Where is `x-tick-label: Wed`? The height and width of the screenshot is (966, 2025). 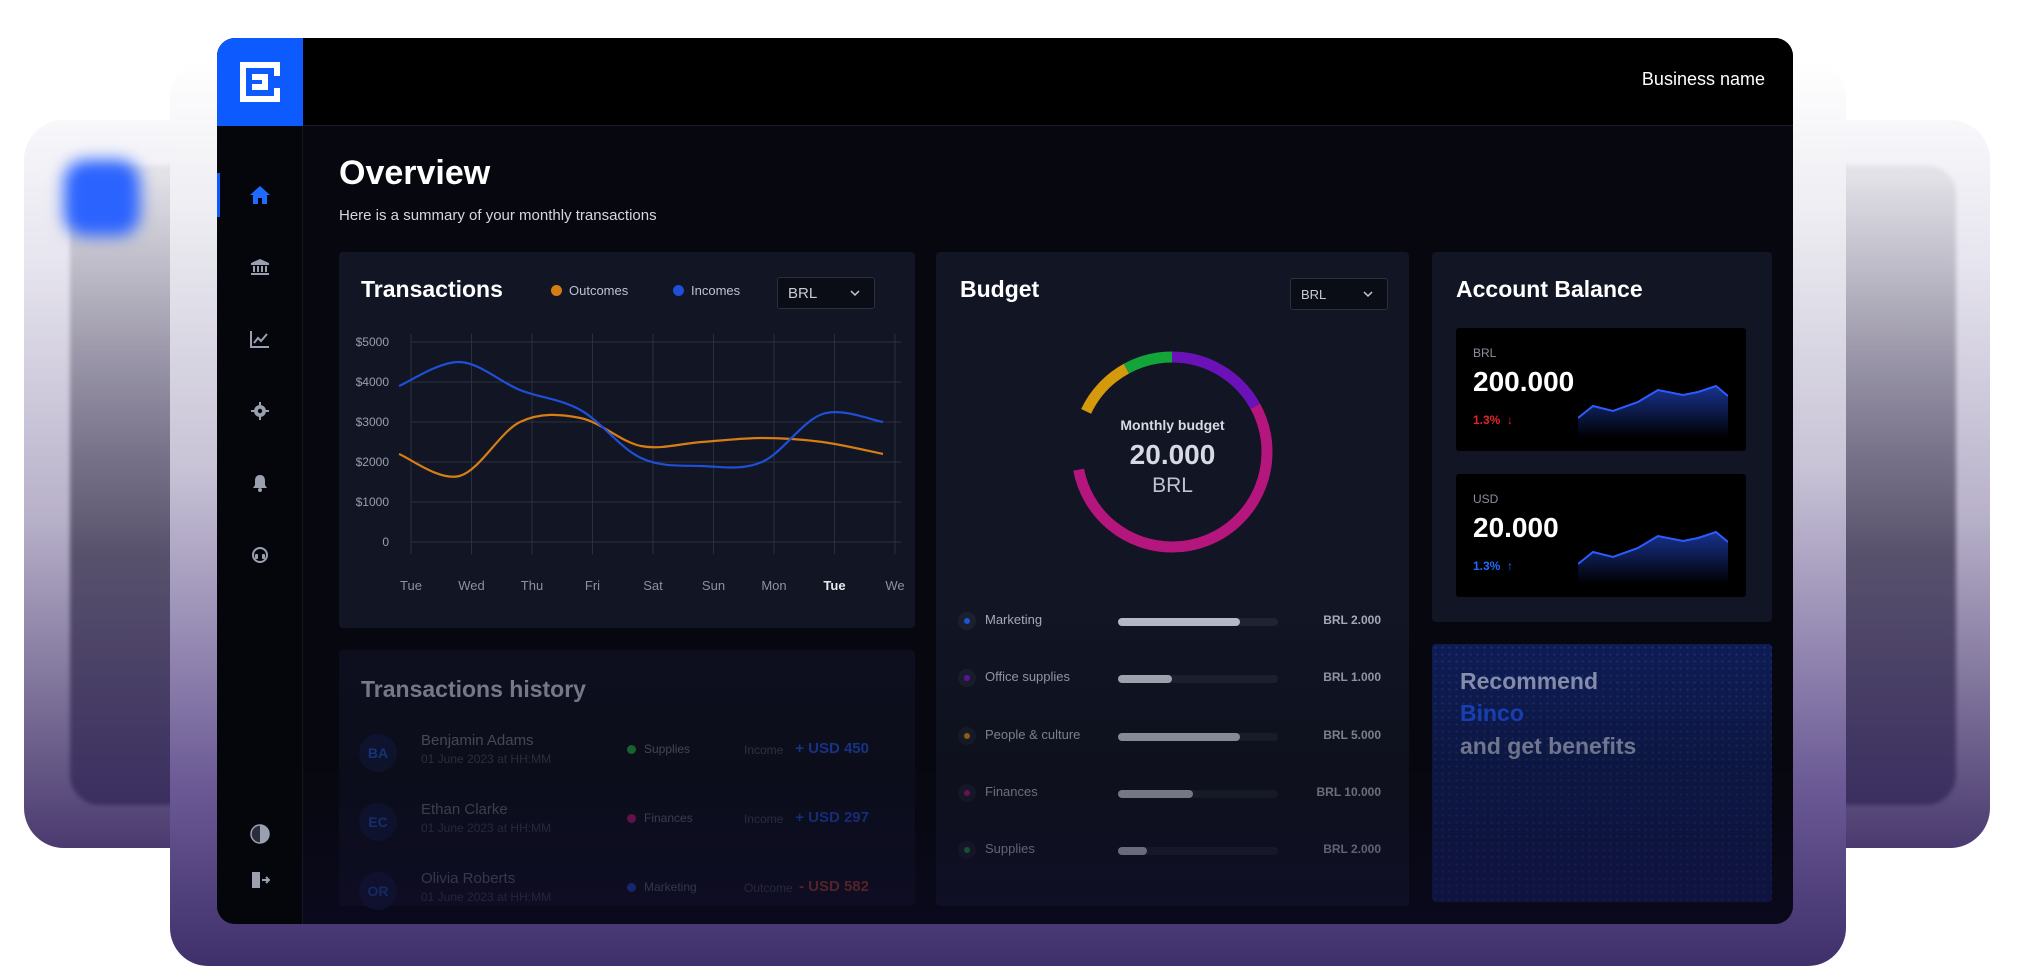 x-tick-label: Wed is located at coordinates (471, 585).